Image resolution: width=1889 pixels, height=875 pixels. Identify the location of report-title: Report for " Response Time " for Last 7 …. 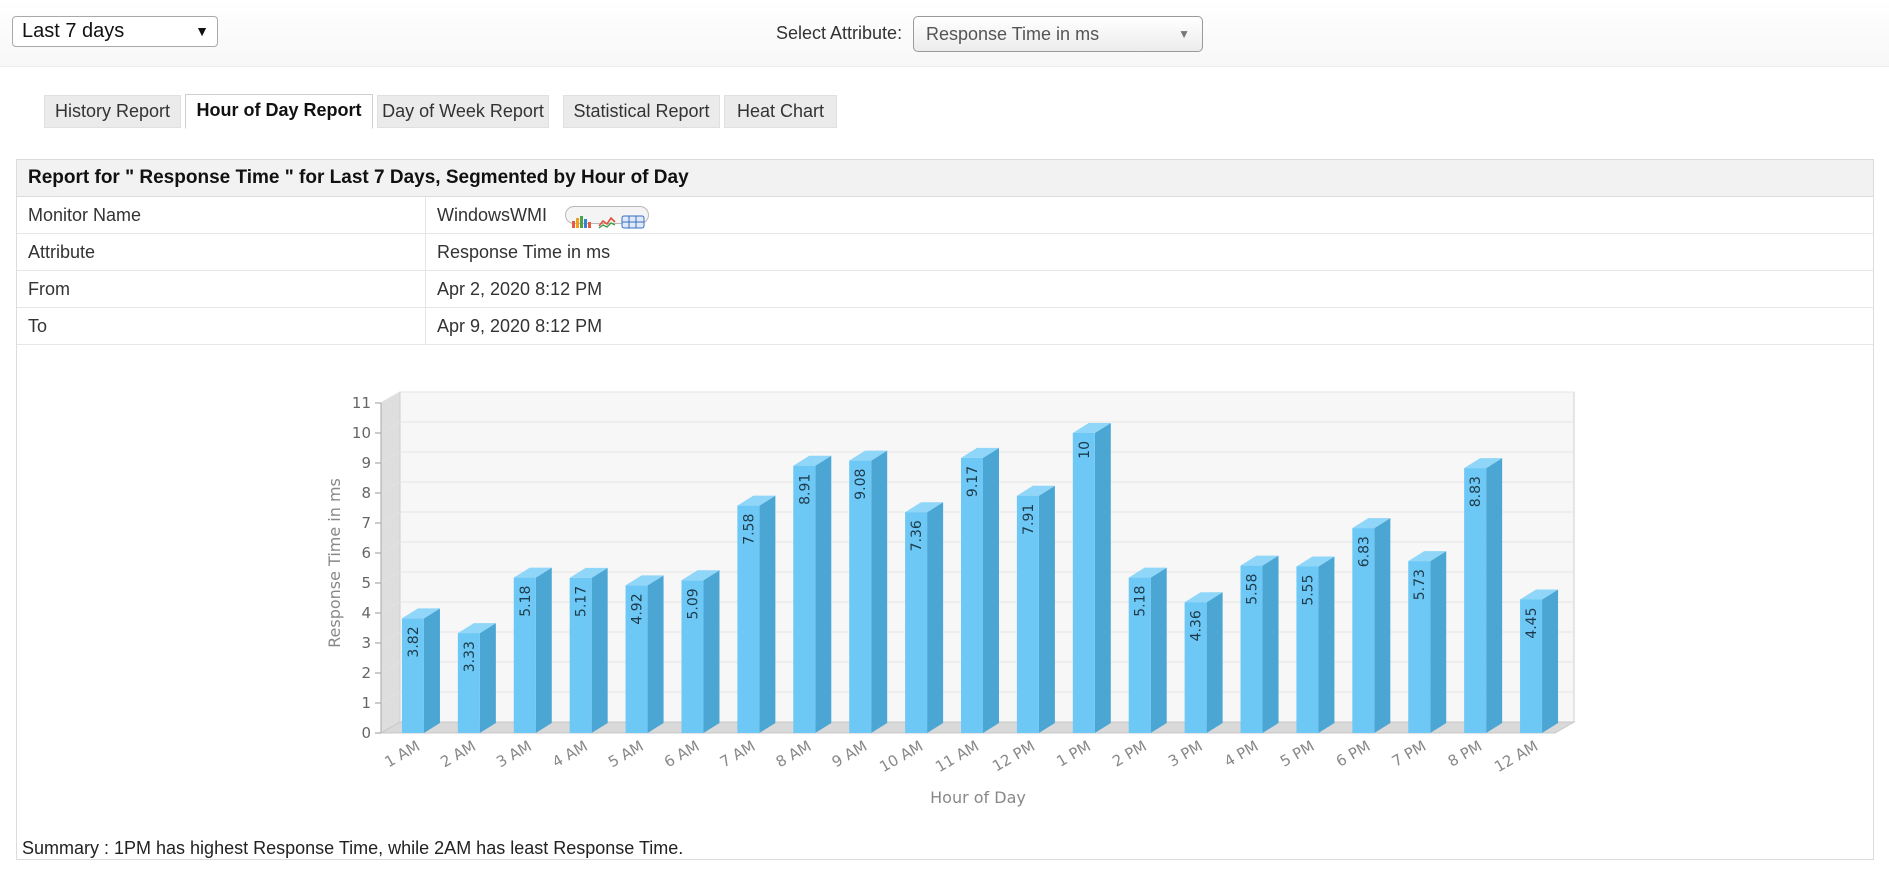
(945, 178).